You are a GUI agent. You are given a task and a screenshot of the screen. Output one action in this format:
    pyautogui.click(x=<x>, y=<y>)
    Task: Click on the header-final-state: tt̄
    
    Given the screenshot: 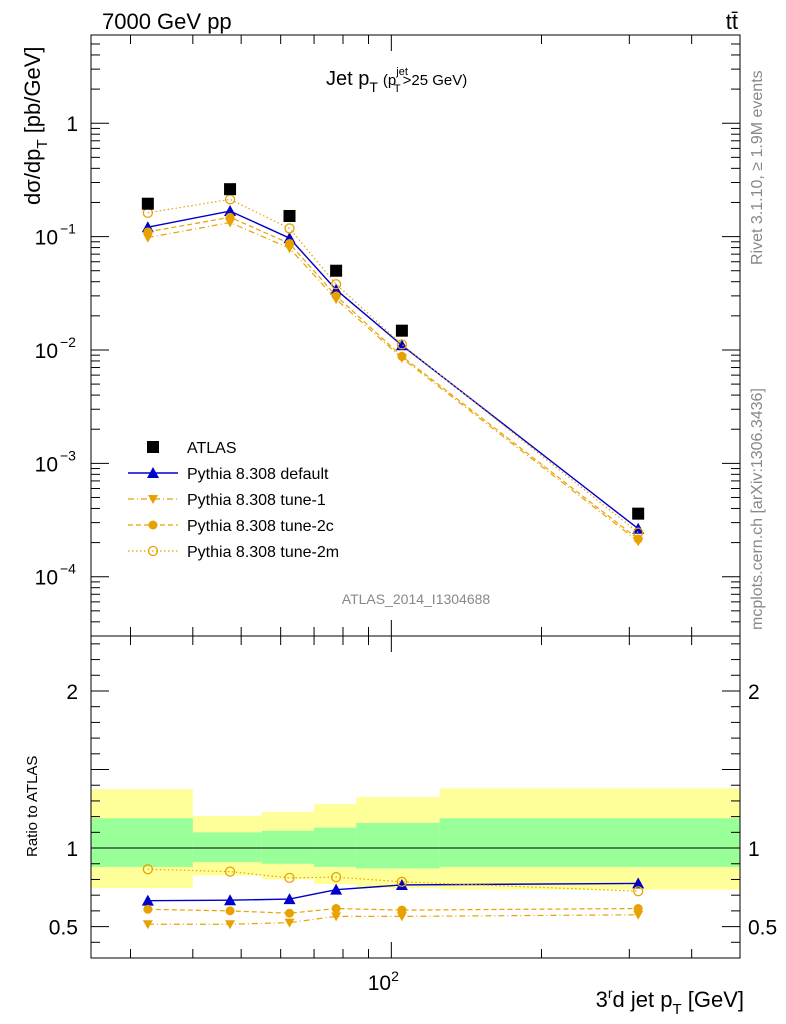 What is the action you would take?
    pyautogui.click(x=732, y=21)
    